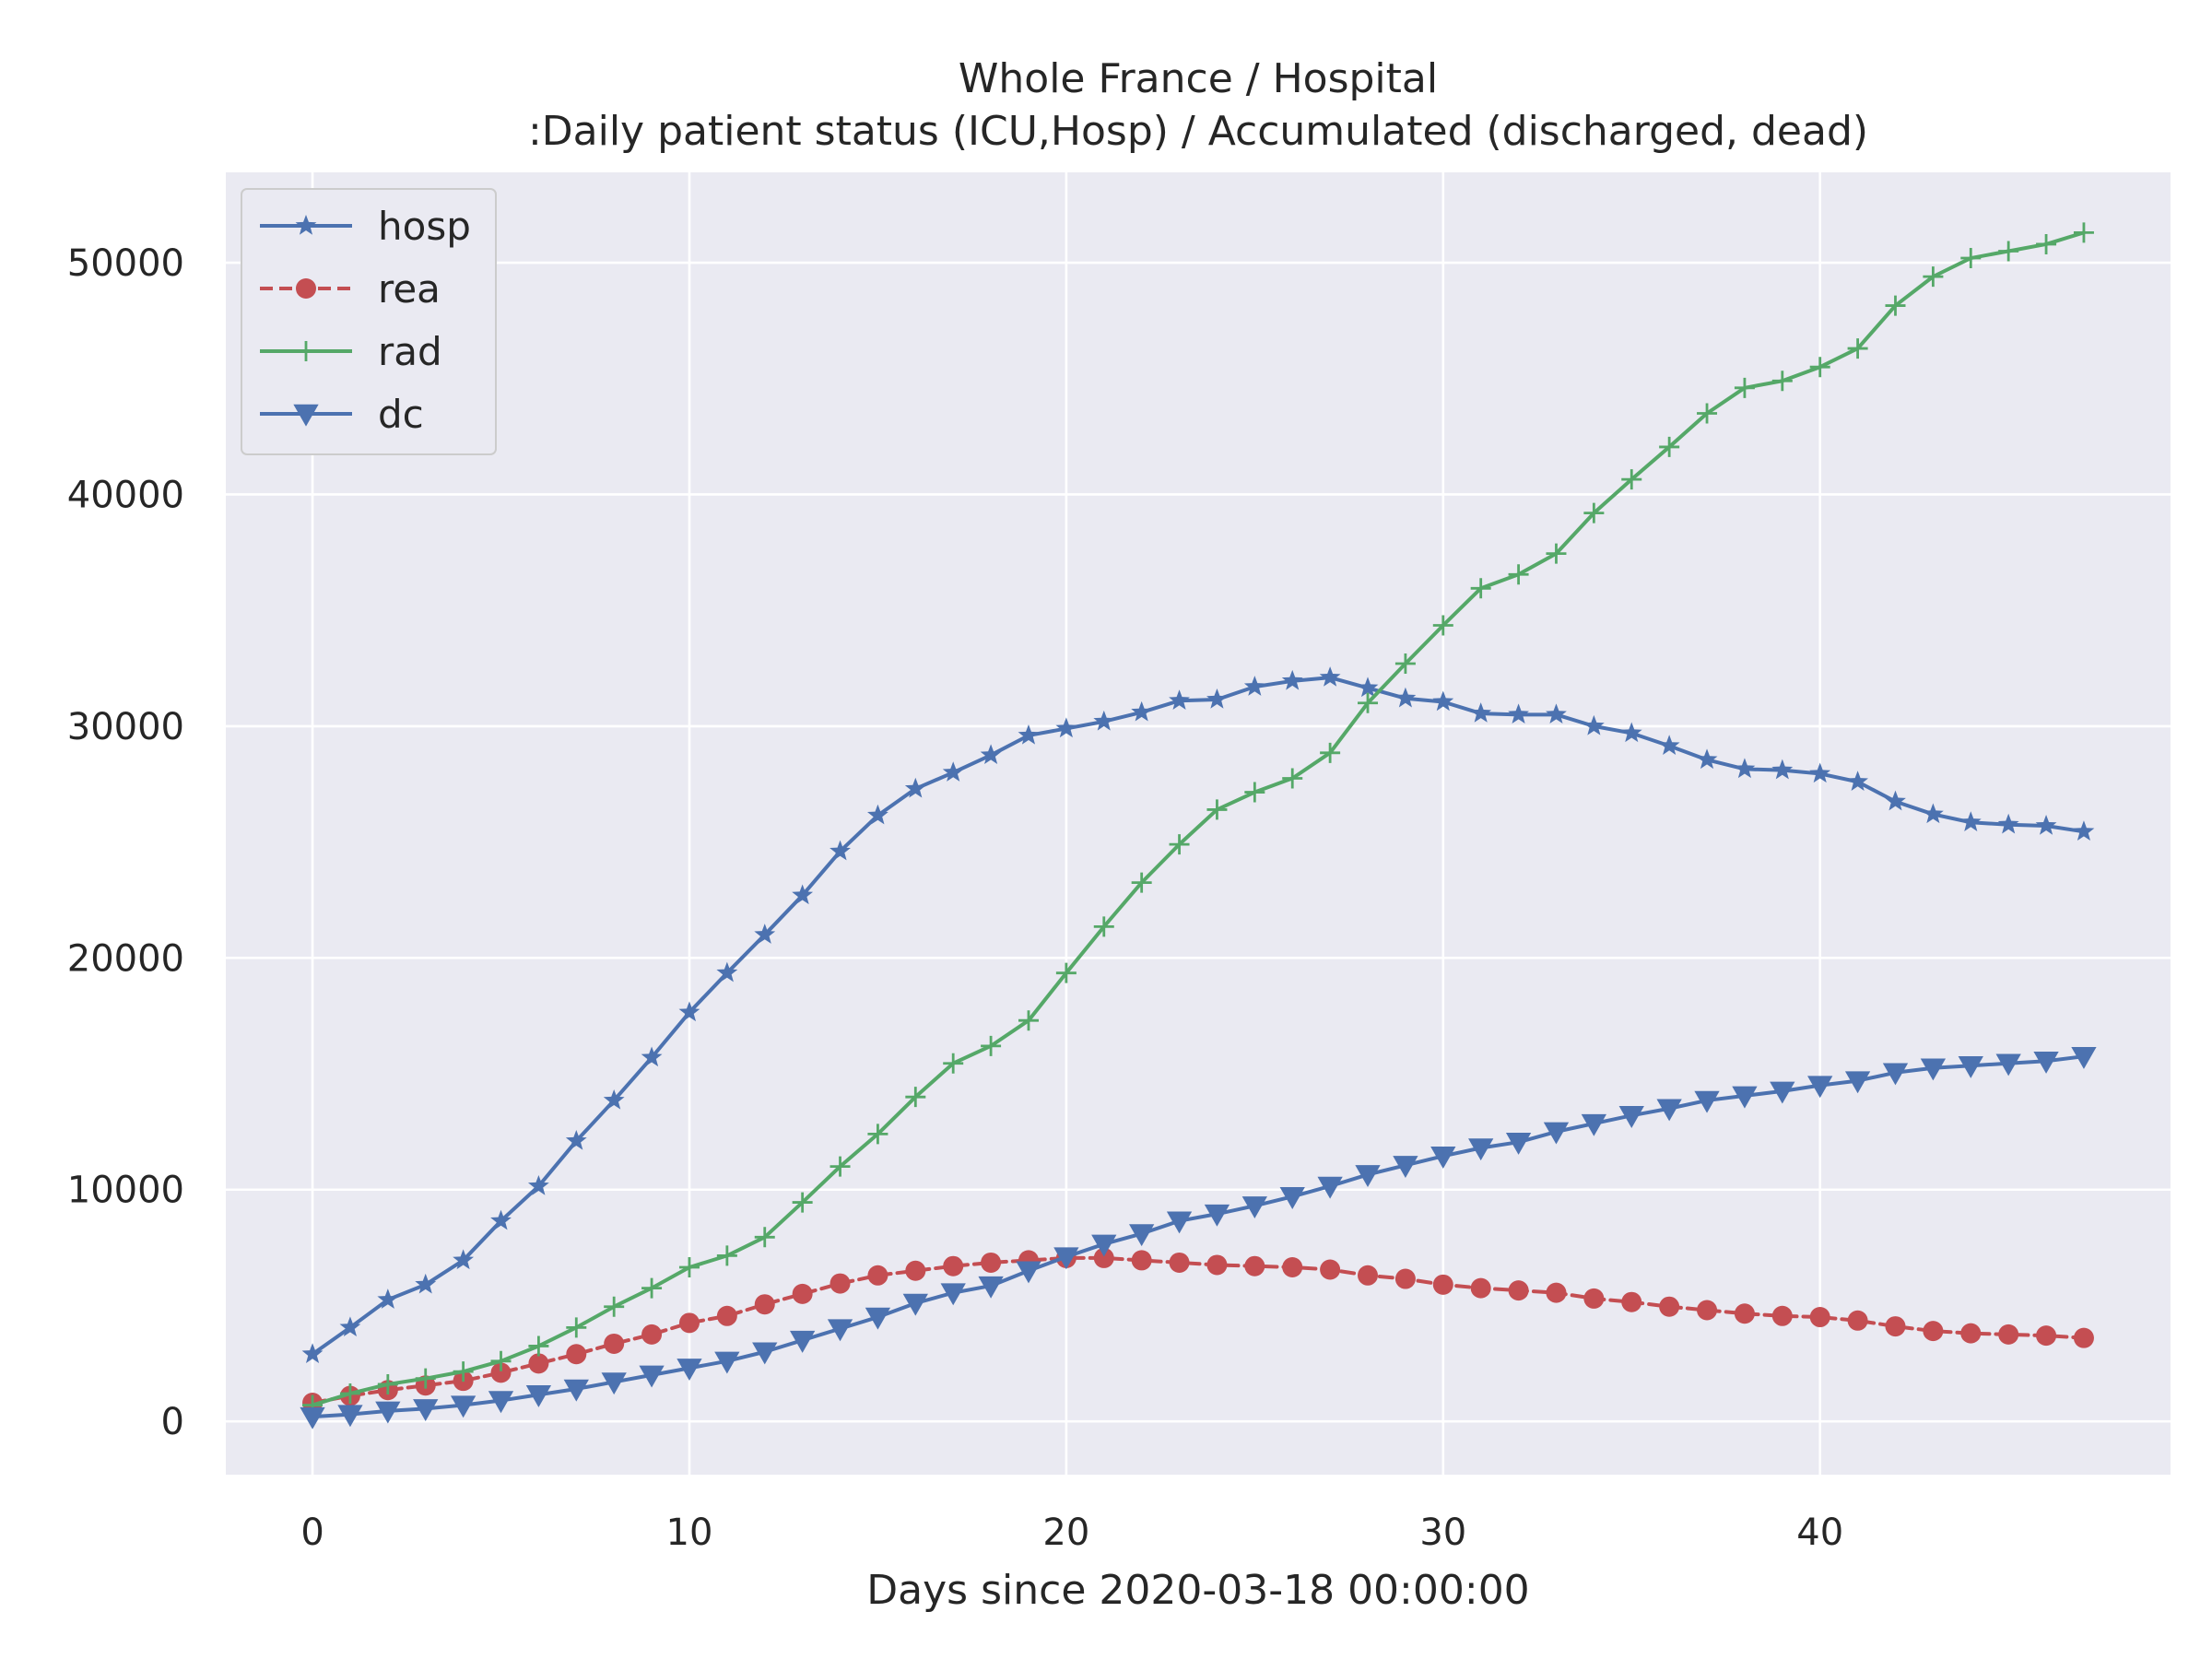 Image resolution: width=2212 pixels, height=1659 pixels. I want to click on chart-title: Whole France / Hospital, so click(1198, 78).